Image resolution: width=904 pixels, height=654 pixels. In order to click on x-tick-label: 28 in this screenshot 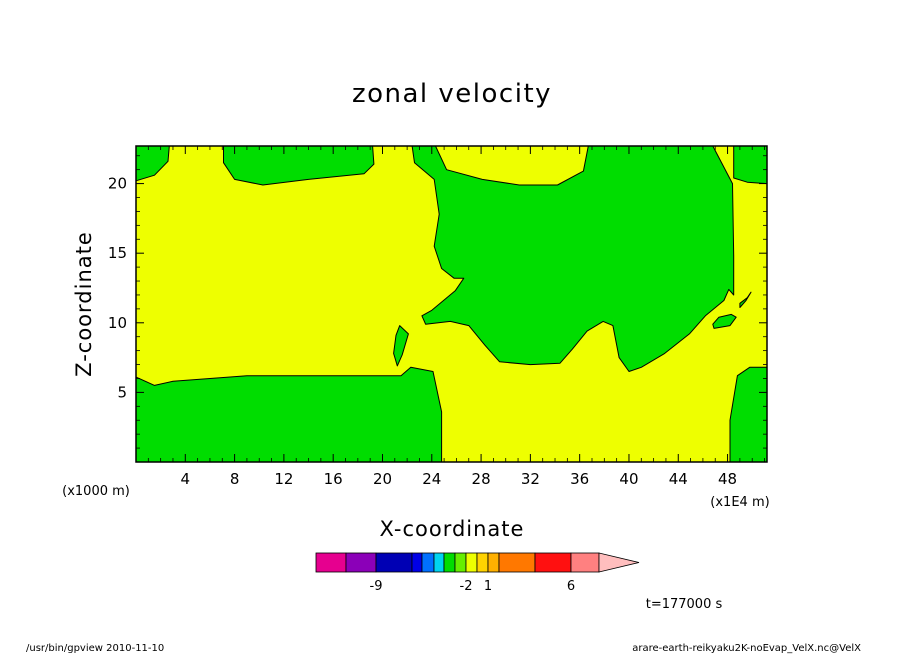, I will do `click(481, 479)`.